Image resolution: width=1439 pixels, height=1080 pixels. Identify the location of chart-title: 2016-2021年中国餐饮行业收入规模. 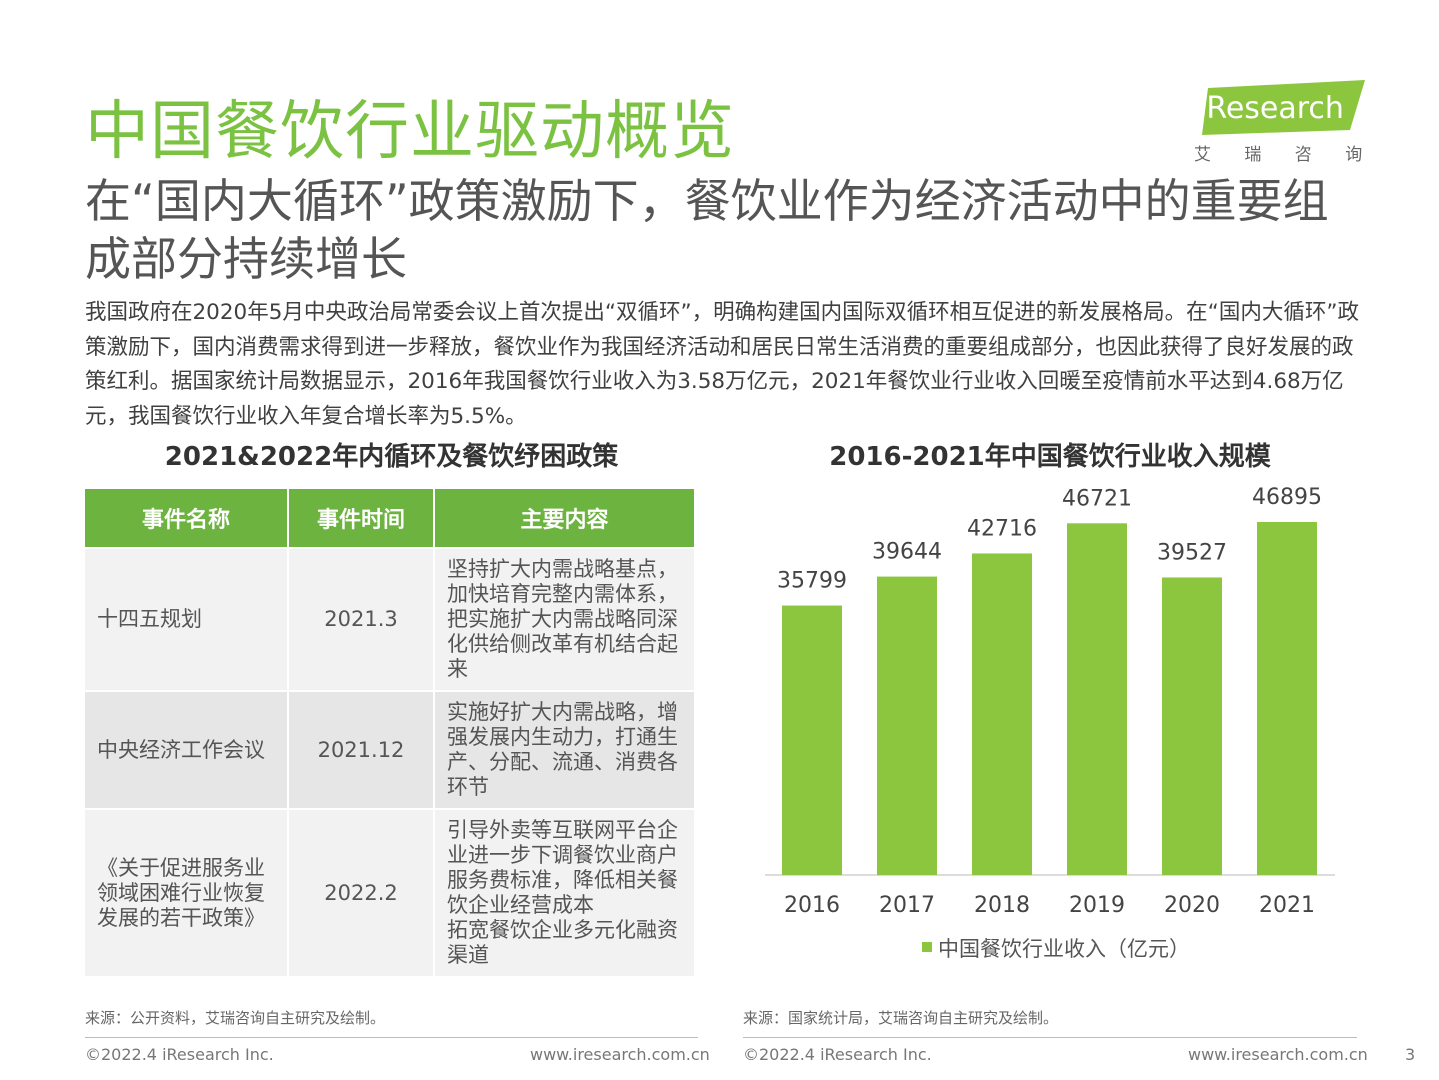
(1050, 457).